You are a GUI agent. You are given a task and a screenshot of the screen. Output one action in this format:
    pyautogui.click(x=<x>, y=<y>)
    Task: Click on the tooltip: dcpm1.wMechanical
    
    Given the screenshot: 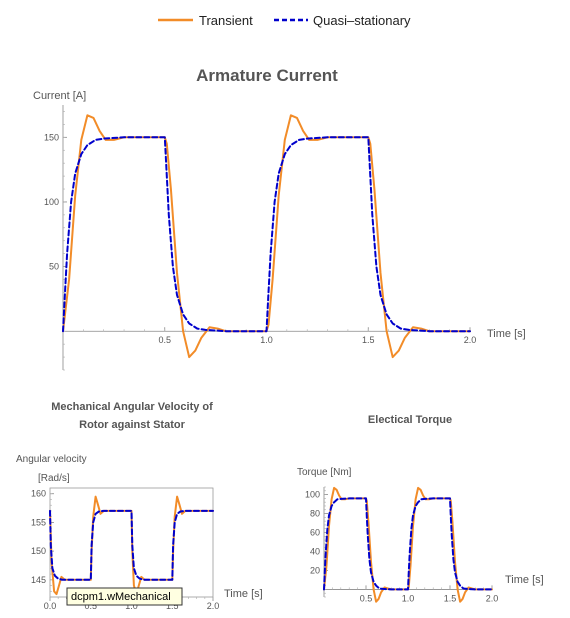 What is the action you would take?
    pyautogui.click(x=124, y=596)
    